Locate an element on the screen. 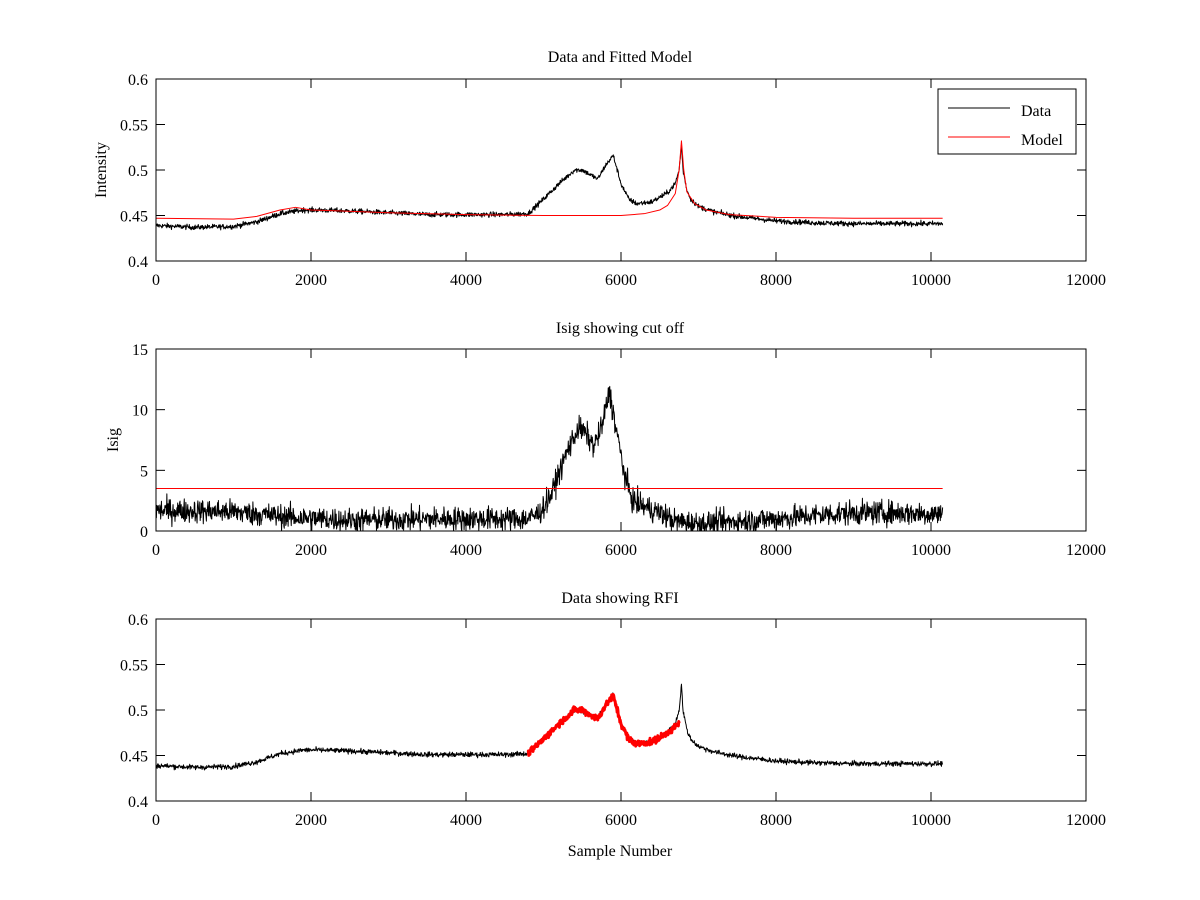 The width and height of the screenshot is (1200, 900). panel-2-xtick-label: 0 is located at coordinates (156, 550).